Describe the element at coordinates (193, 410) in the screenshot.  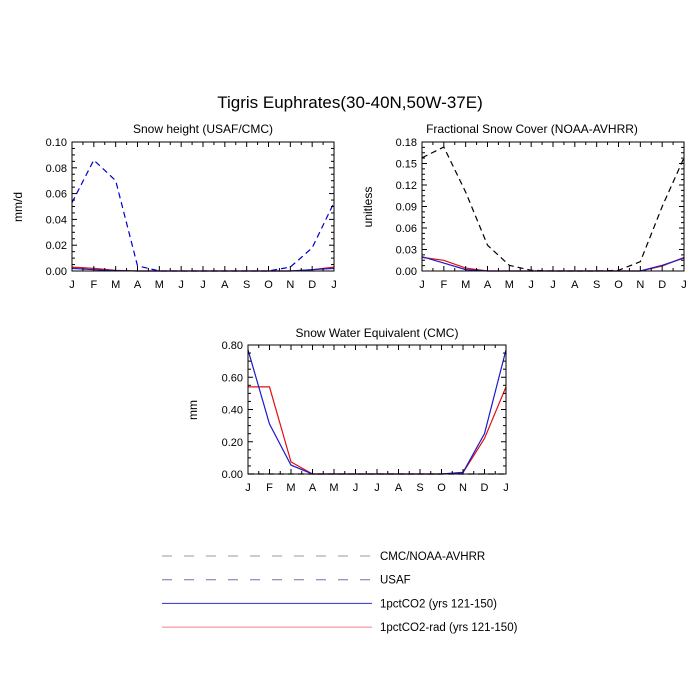
I see `y-axis-label: mm` at that location.